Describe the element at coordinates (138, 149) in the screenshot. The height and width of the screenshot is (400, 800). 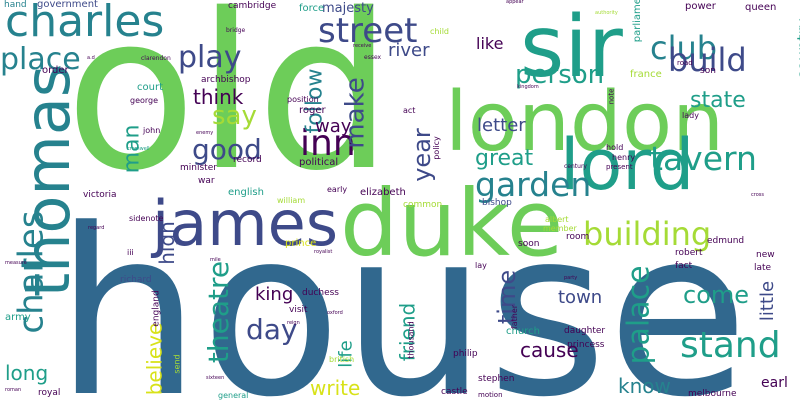
I see `word-cromwell: cromwell` at that location.